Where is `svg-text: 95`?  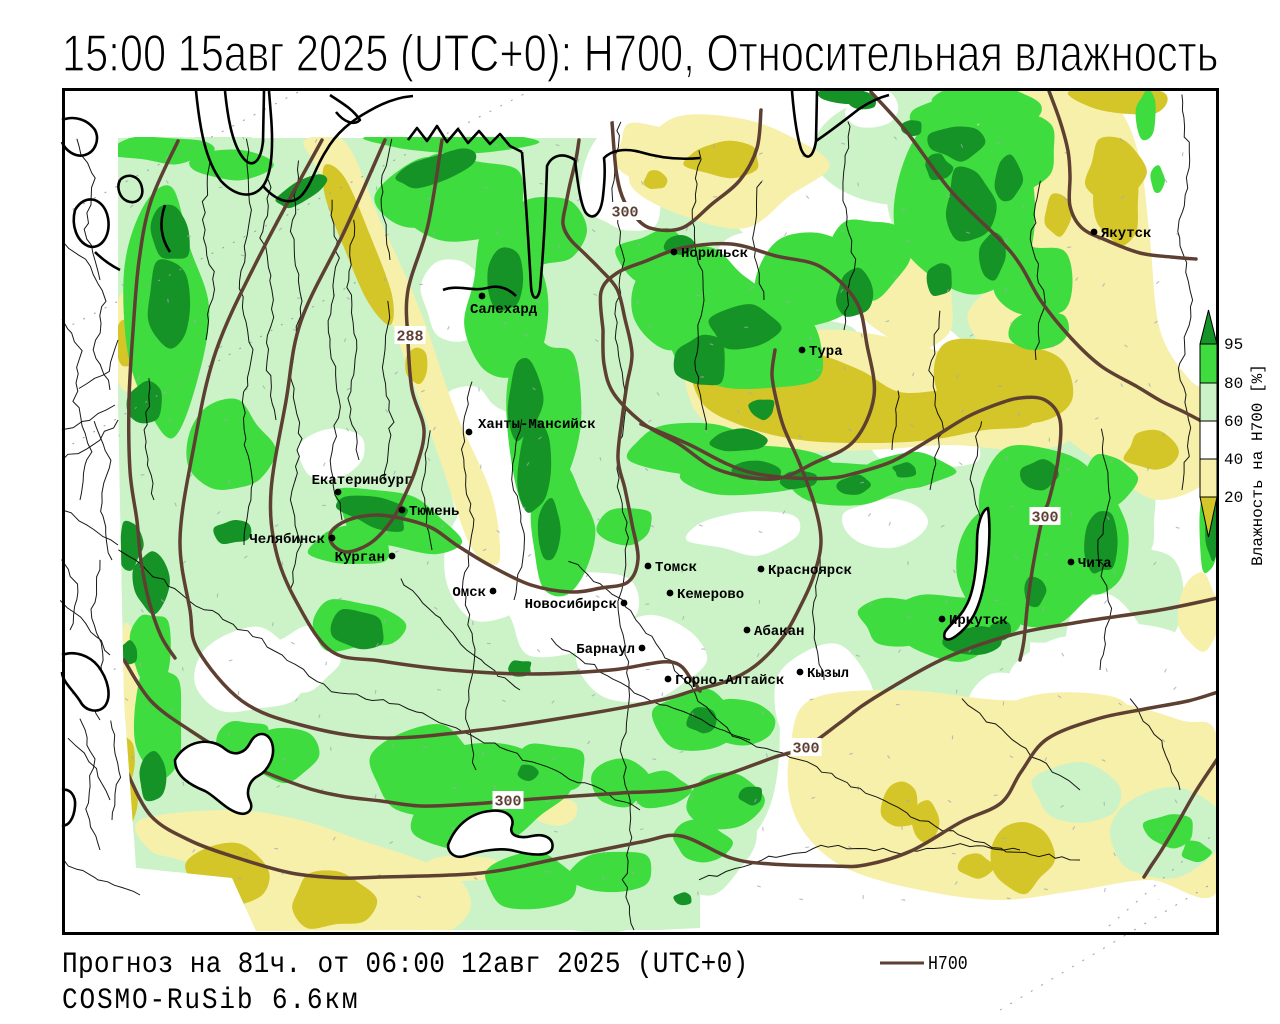
svg-text: 95 is located at coordinates (1233, 345).